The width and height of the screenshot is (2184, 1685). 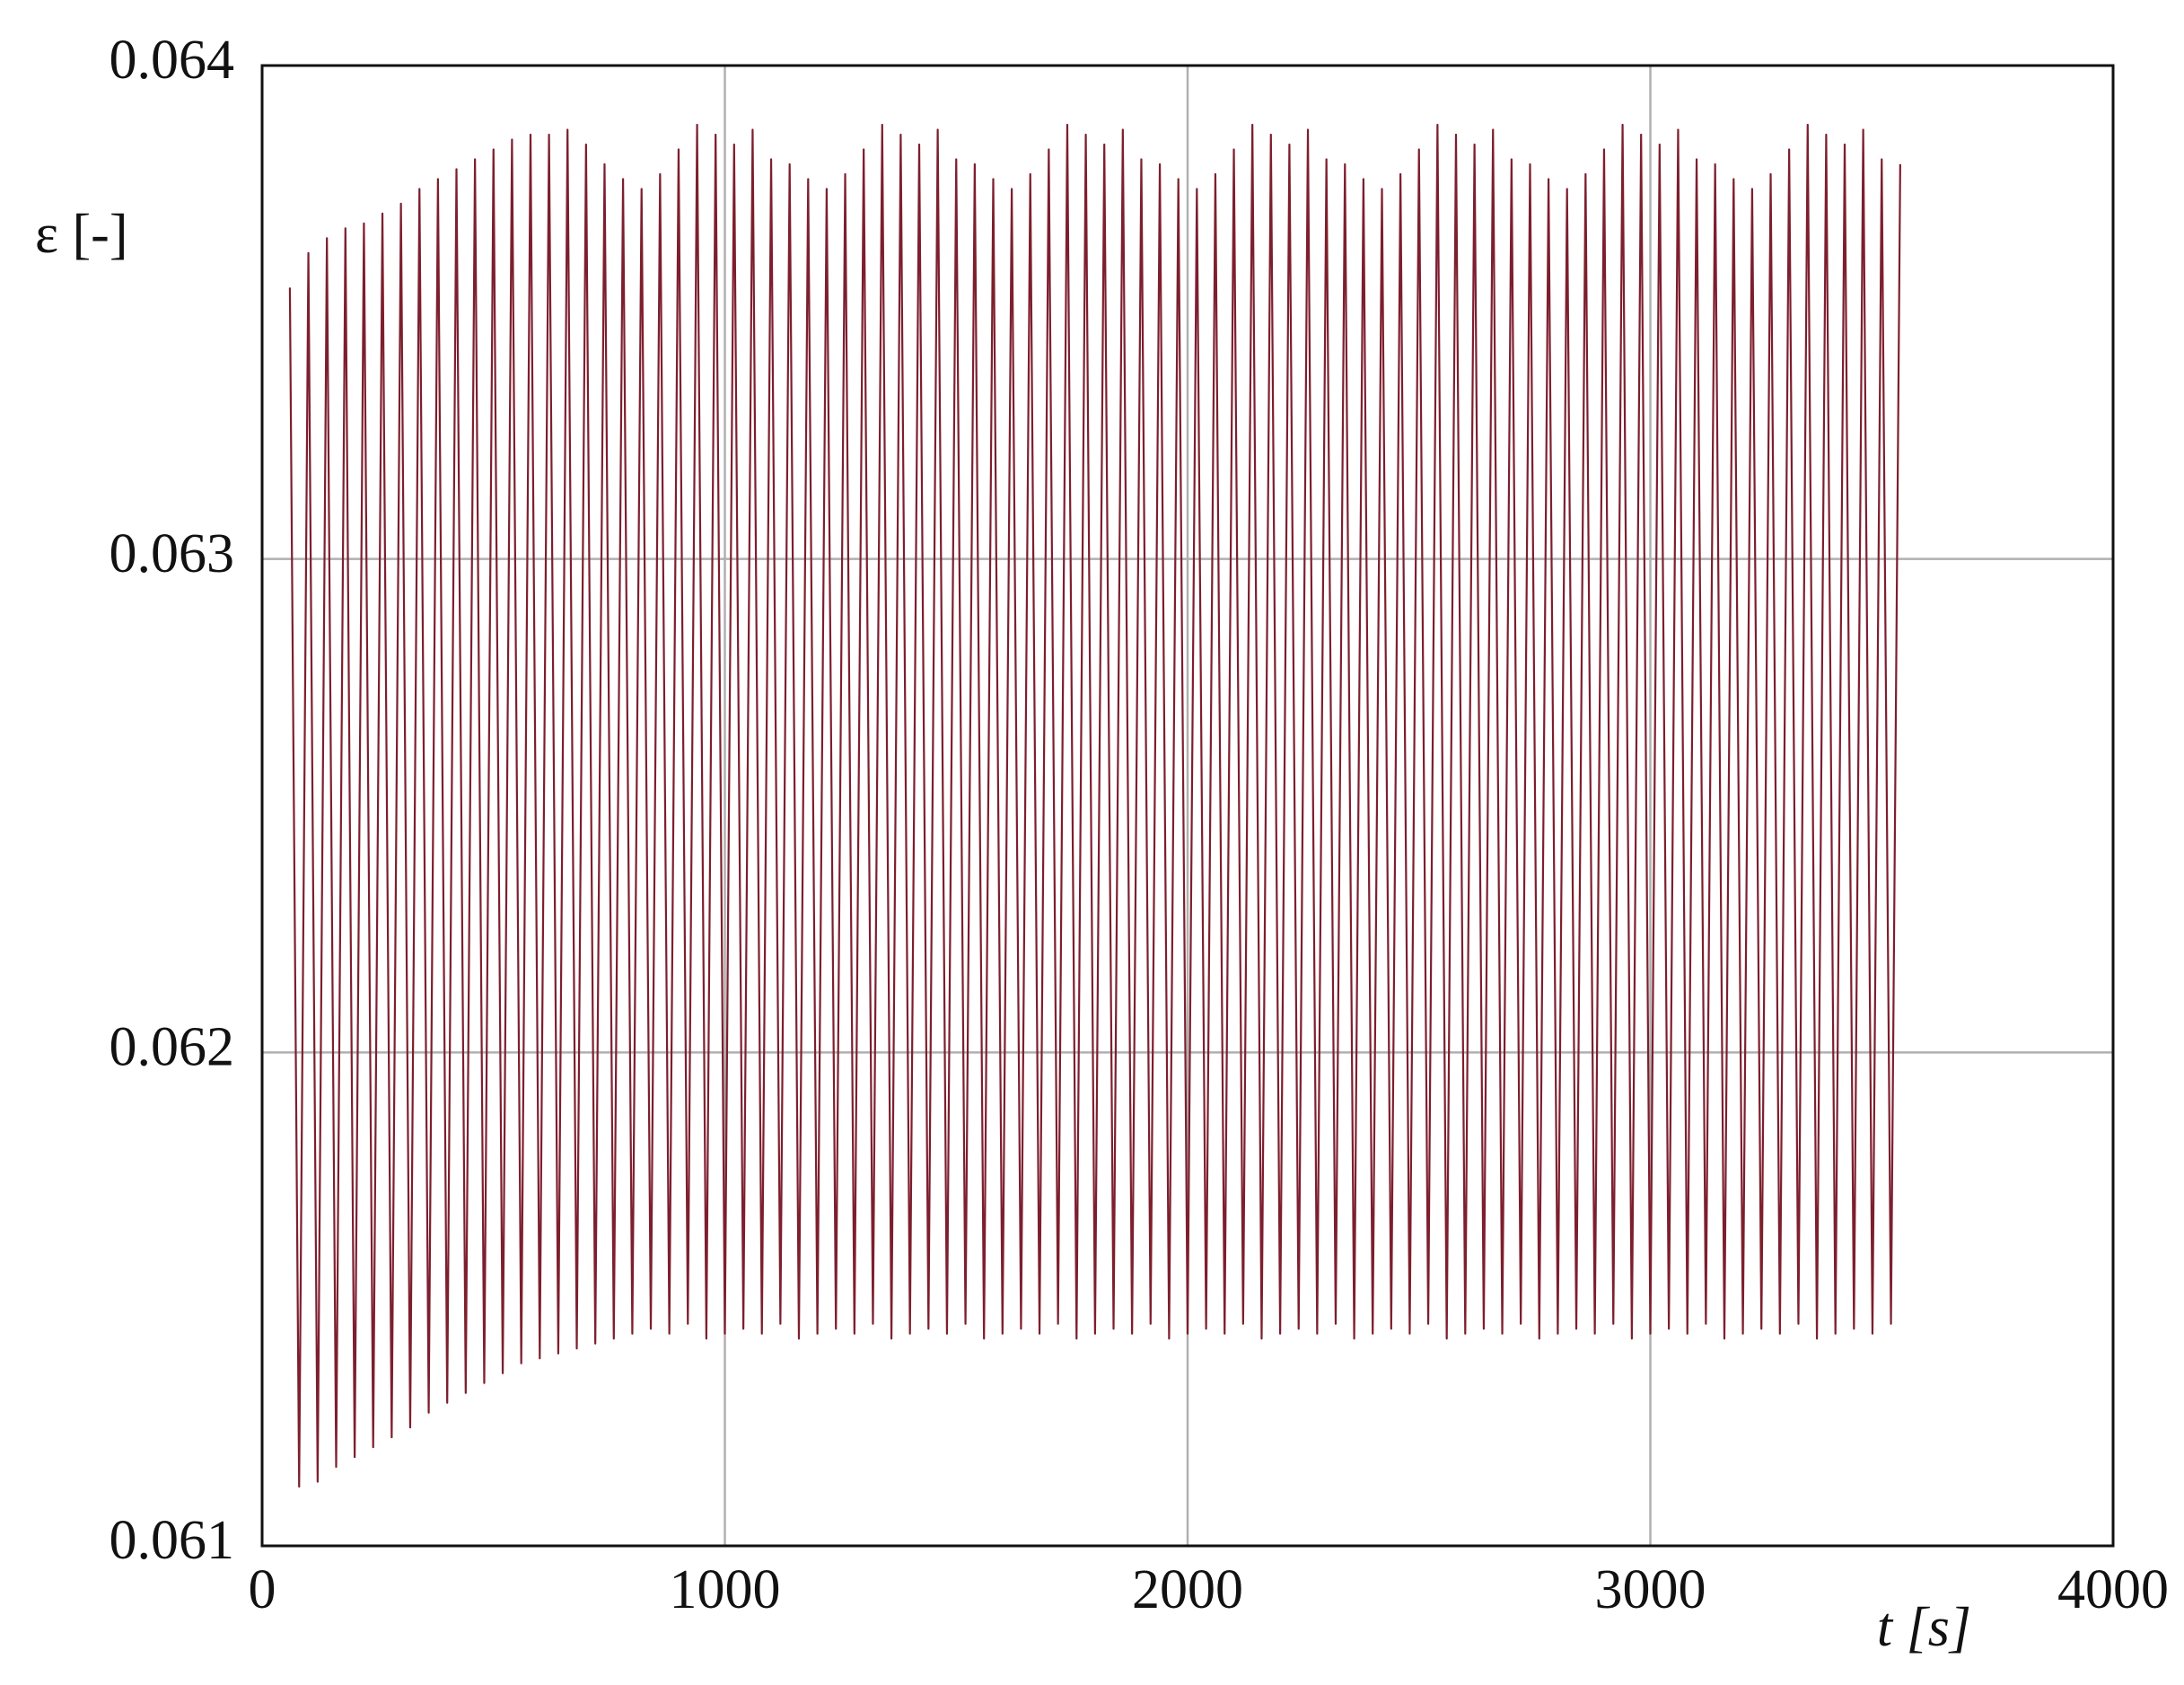 What do you see at coordinates (173, 1540) in the screenshot?
I see `y-tick-label: 0.061` at bounding box center [173, 1540].